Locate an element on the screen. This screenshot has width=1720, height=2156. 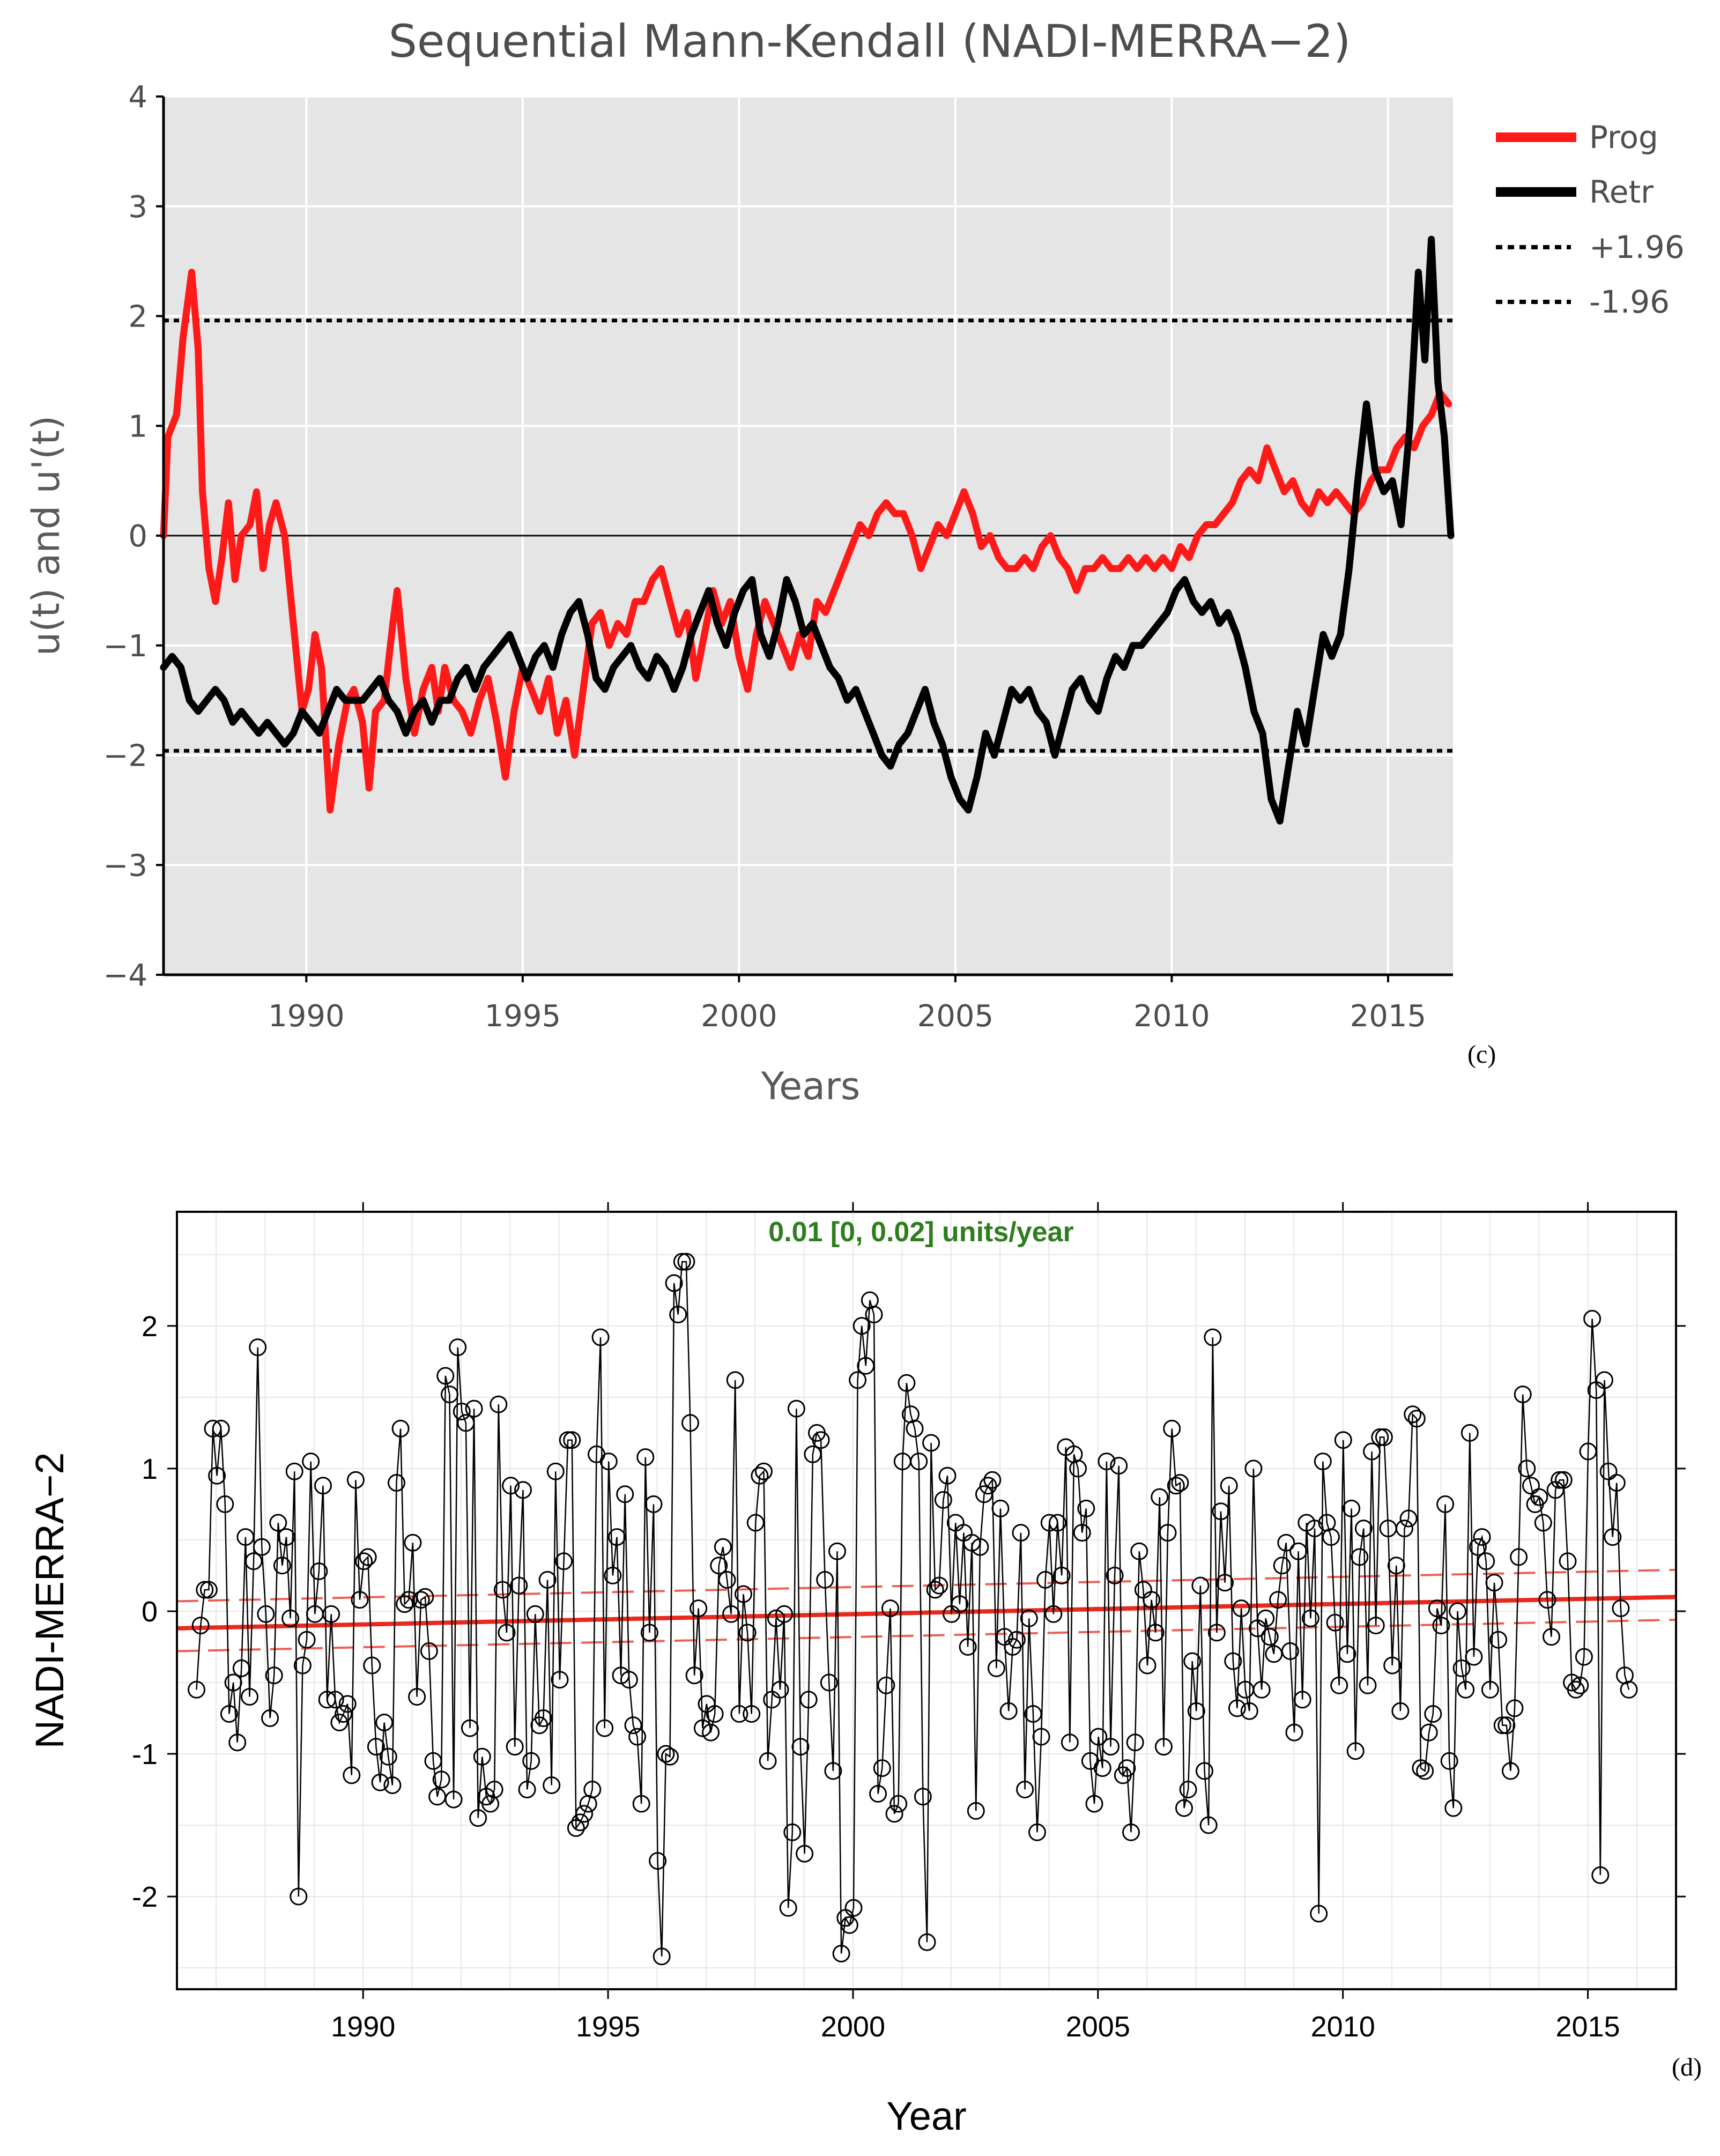
chart-d-panel-label: (d) is located at coordinates (1687, 2067).